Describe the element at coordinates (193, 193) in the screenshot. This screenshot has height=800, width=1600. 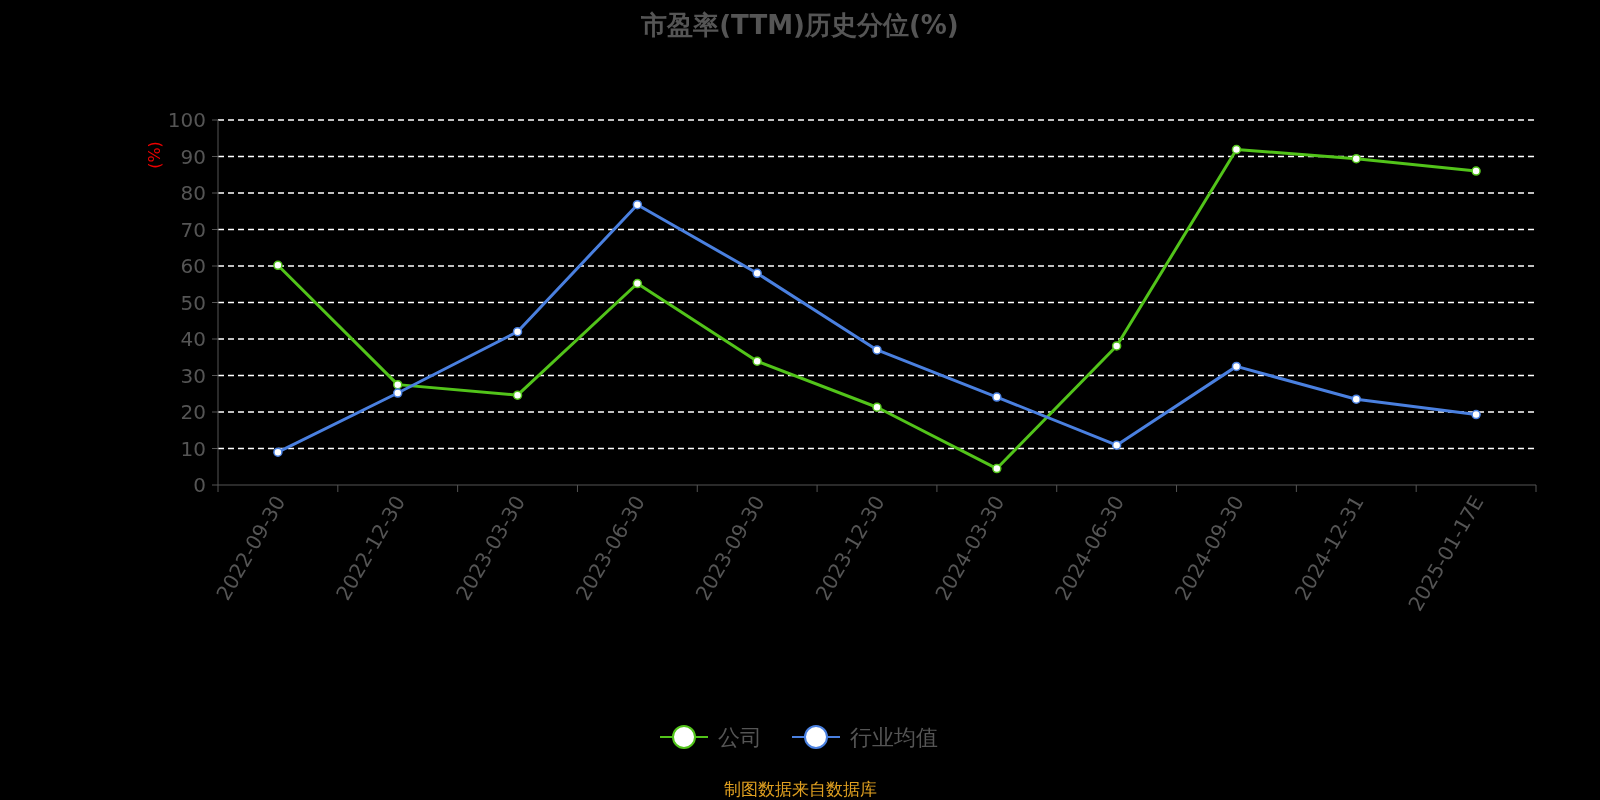
I see `y-tick-label: 80` at that location.